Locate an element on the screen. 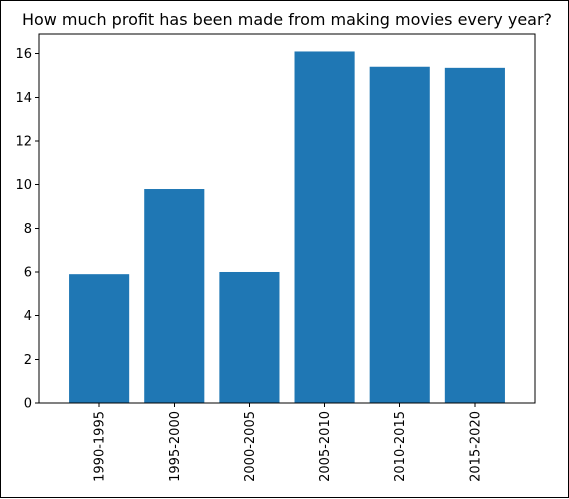 The height and width of the screenshot is (499, 569). x-tick-label: 2005-2010 is located at coordinates (325, 446).